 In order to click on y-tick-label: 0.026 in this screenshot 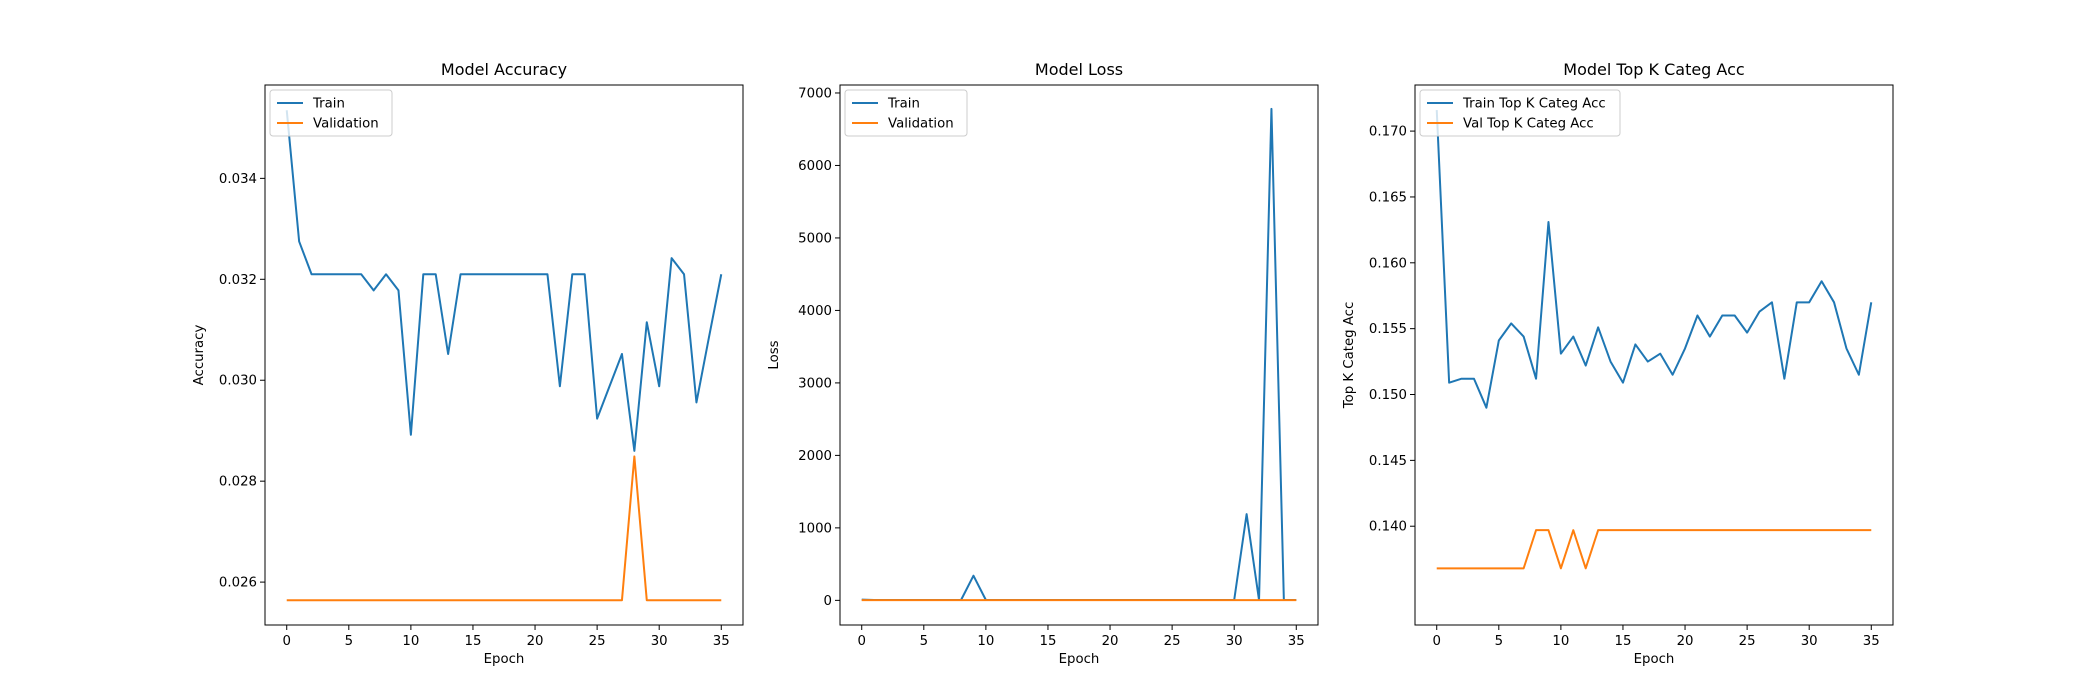, I will do `click(238, 583)`.